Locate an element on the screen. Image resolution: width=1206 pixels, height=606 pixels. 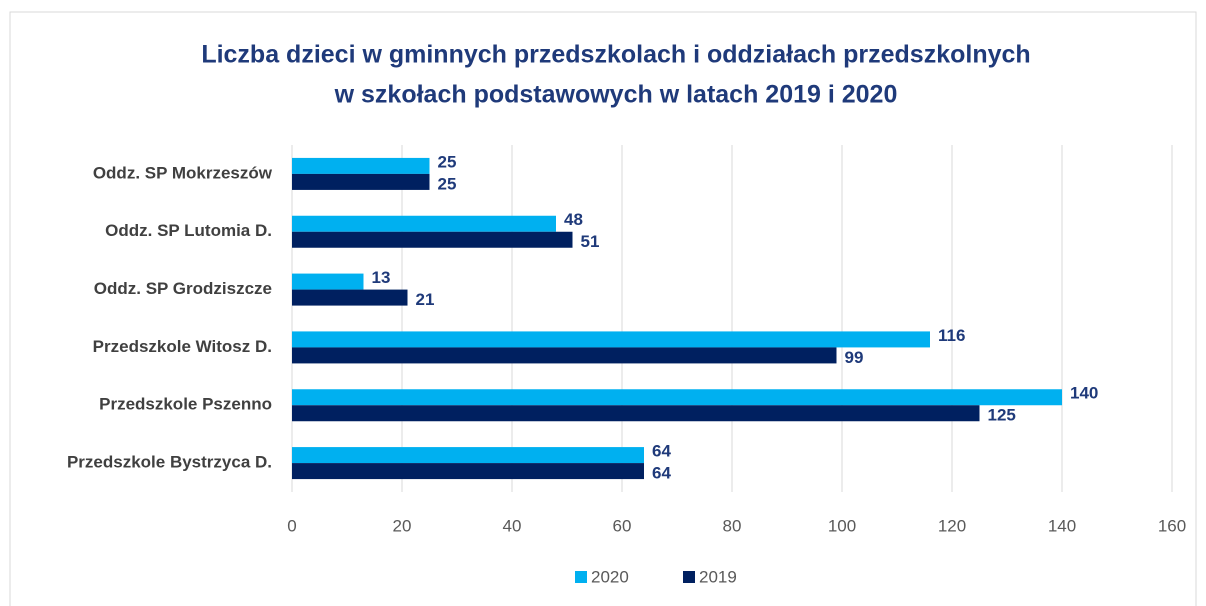
data-label: 21 is located at coordinates (425, 299).